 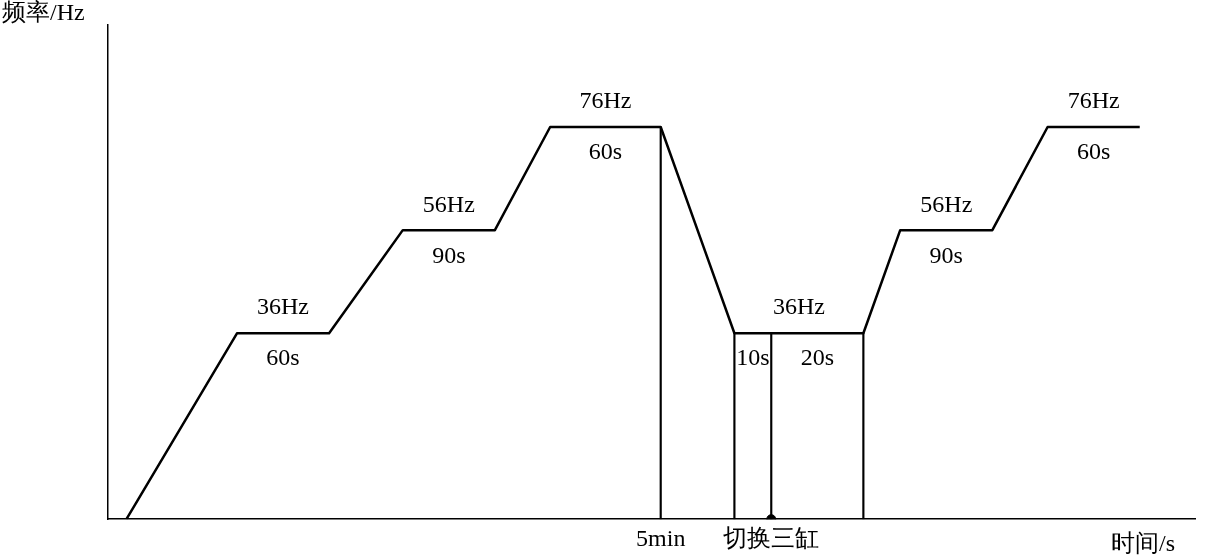 I want to click on annotation: 20s, so click(x=817, y=356).